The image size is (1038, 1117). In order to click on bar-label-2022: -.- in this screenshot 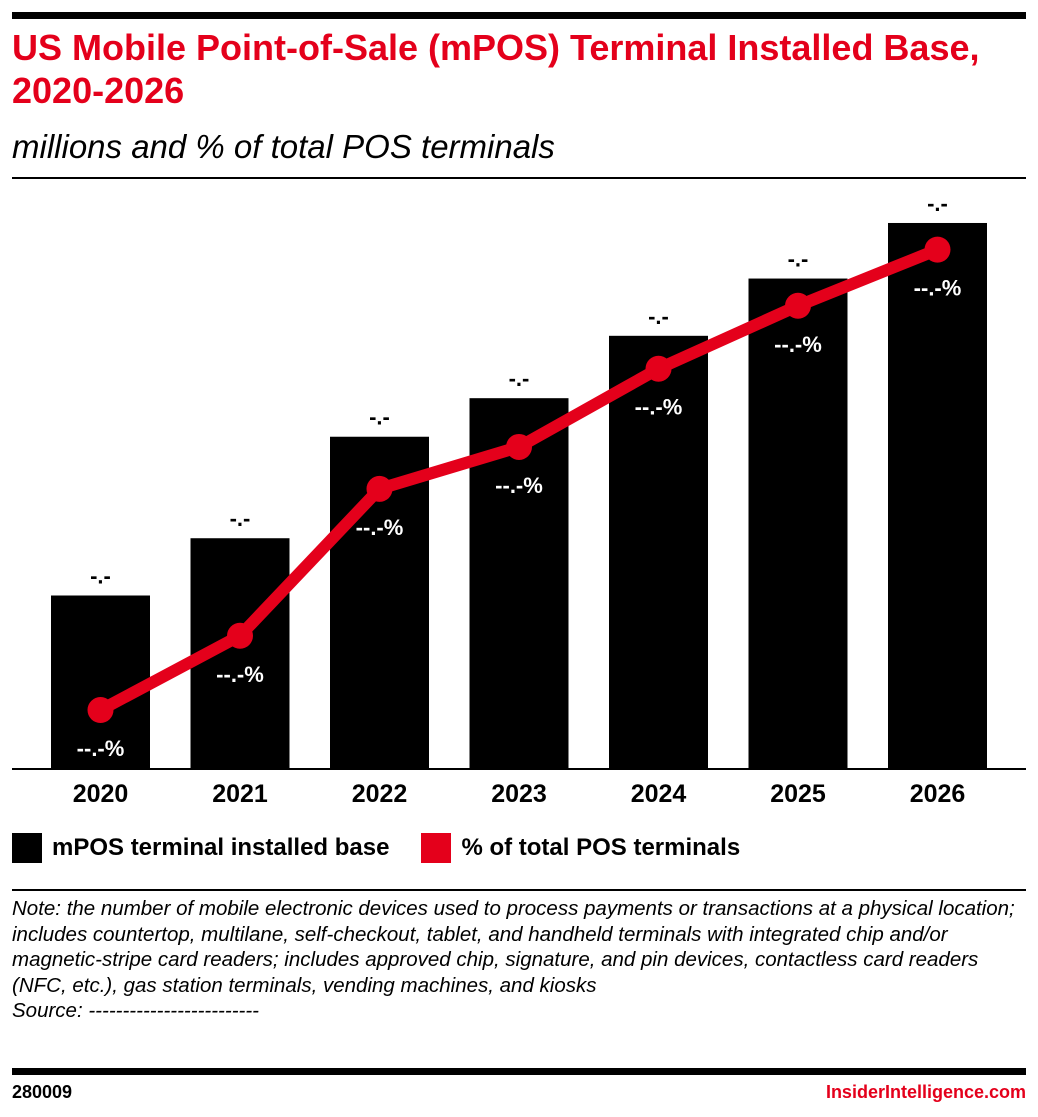, I will do `click(379, 417)`.